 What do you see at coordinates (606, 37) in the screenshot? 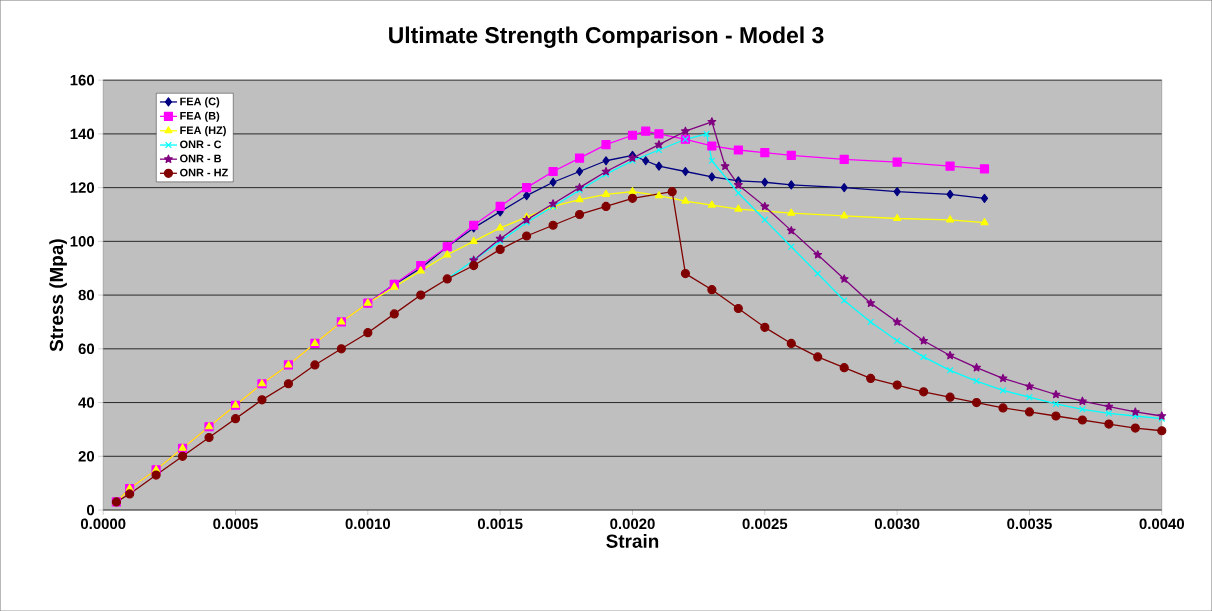
I see `chart-title: Ultimate Strength Comparison - Model 3` at bounding box center [606, 37].